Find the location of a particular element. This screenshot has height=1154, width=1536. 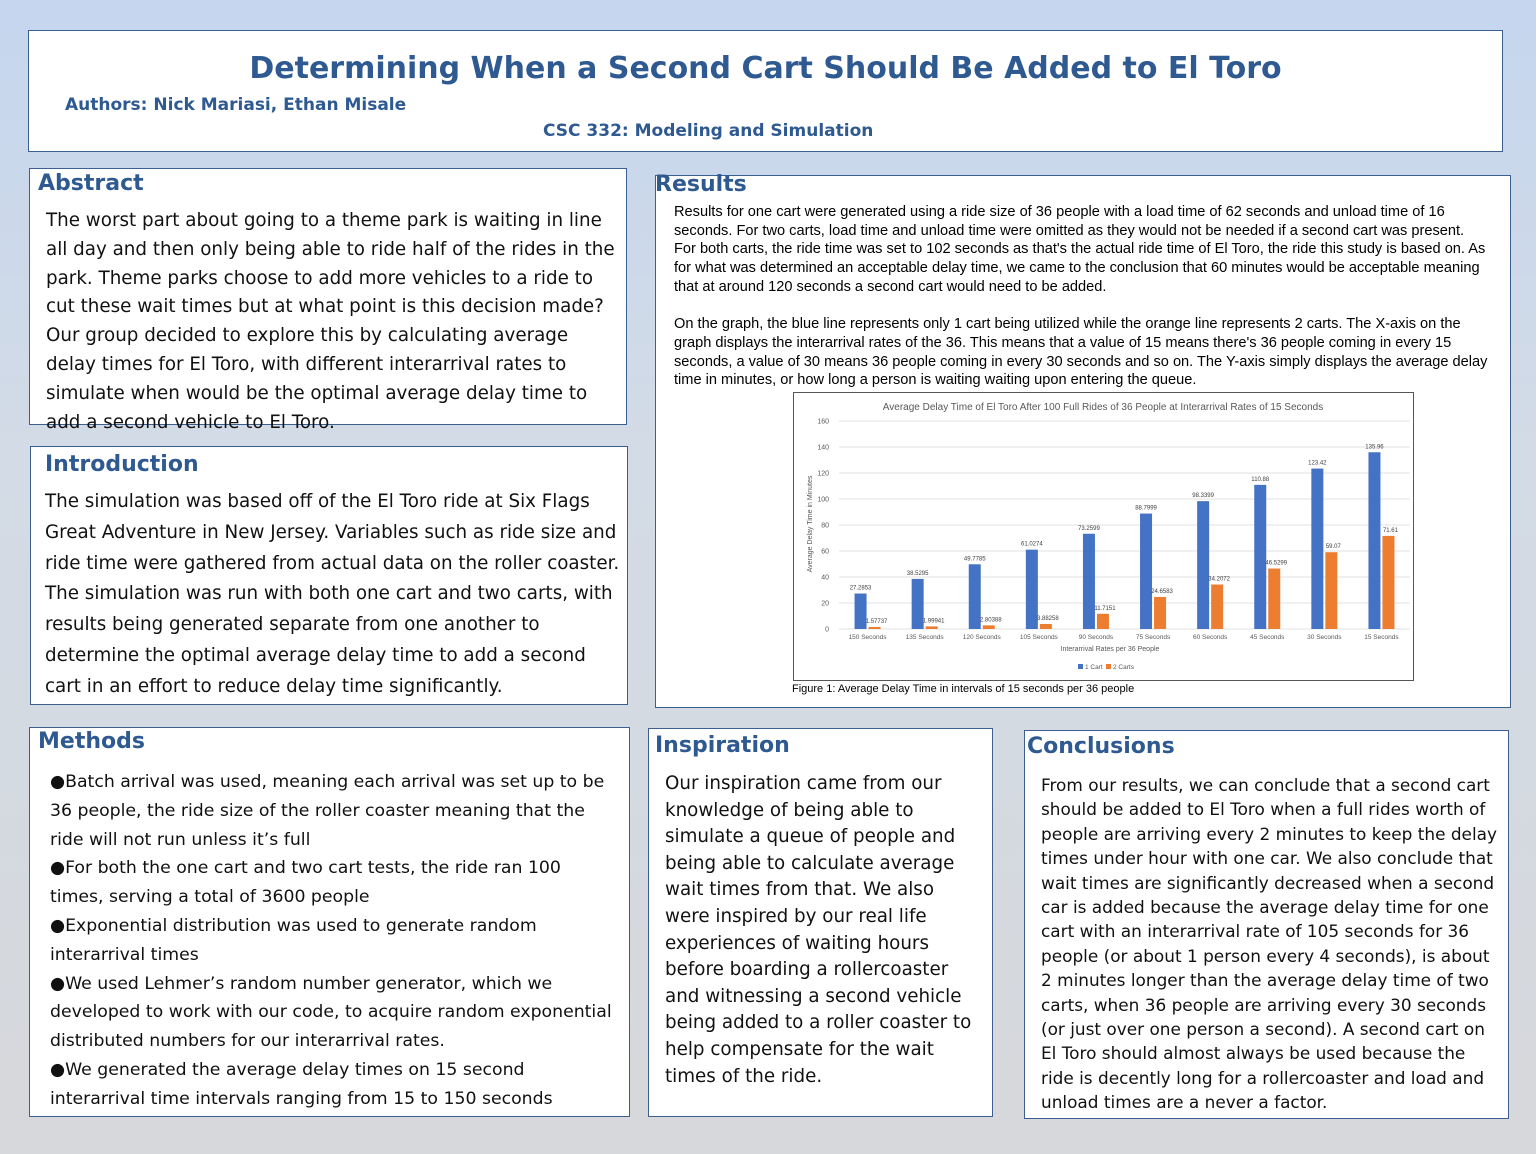

data-label: 1.57737 is located at coordinates (877, 622).